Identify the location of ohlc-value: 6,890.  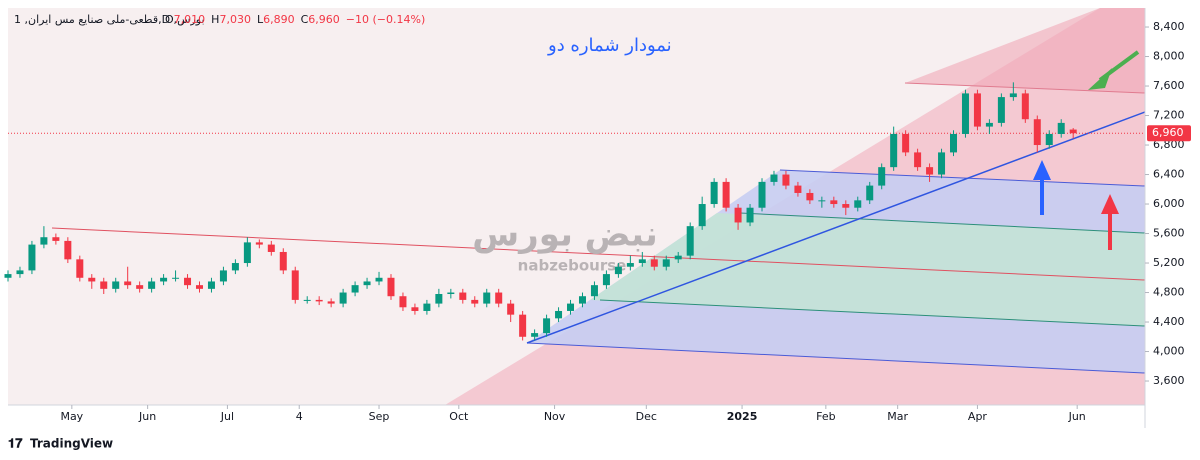
(279, 19).